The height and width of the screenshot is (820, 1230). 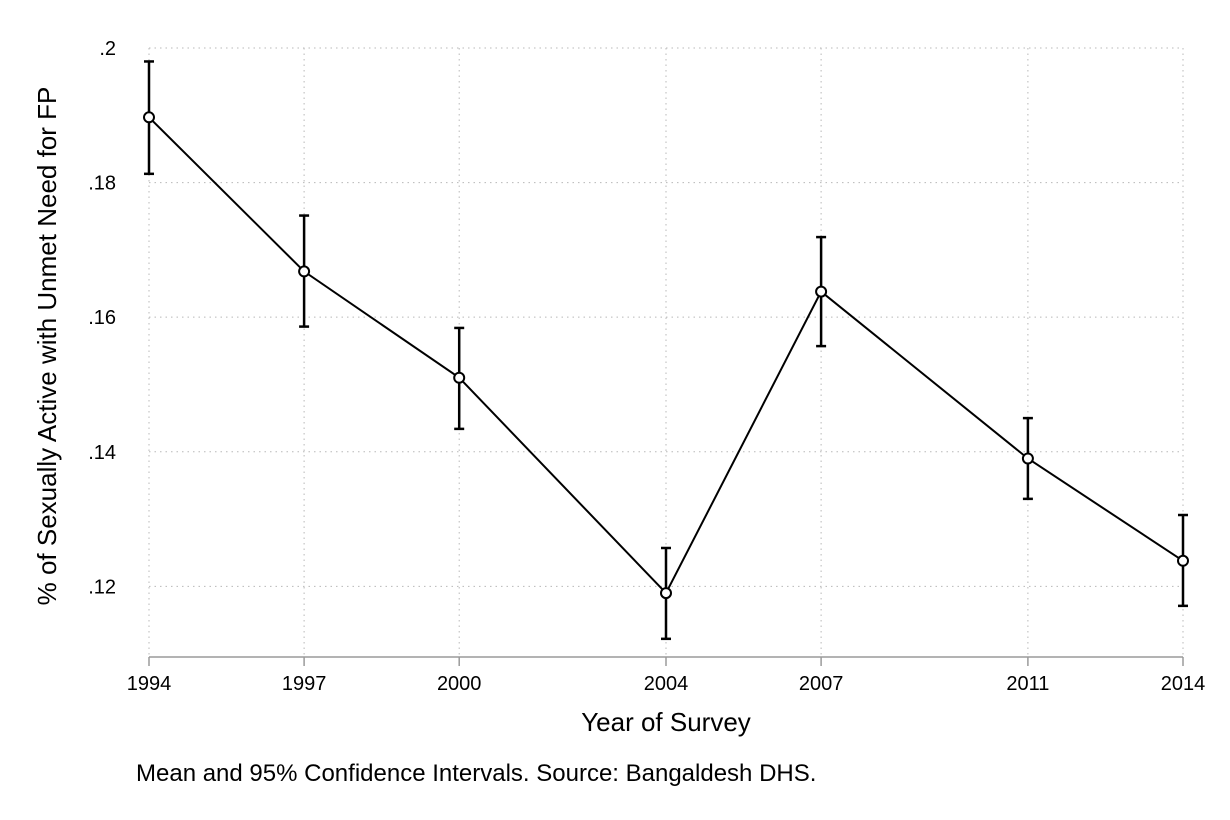 I want to click on x-axis-ticks: 1994 1997 2000 2004 2007 2011 2014, so click(x=666, y=676).